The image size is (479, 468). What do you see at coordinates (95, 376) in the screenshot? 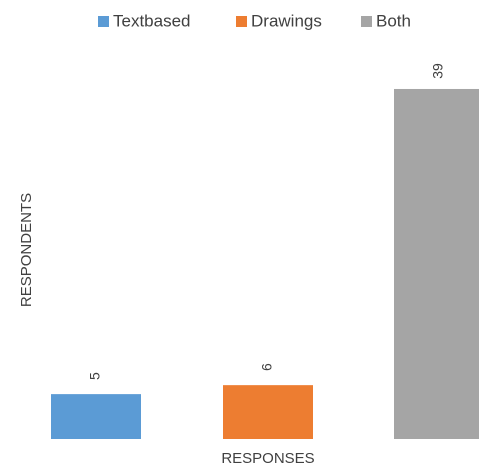
I see `data-label: 5` at bounding box center [95, 376].